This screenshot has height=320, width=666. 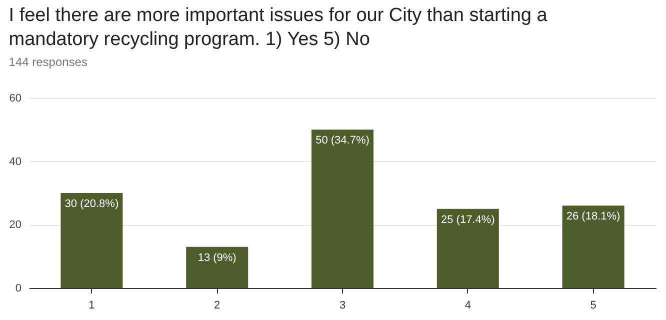 I want to click on data-label: 25 (17.4%), so click(x=467, y=220).